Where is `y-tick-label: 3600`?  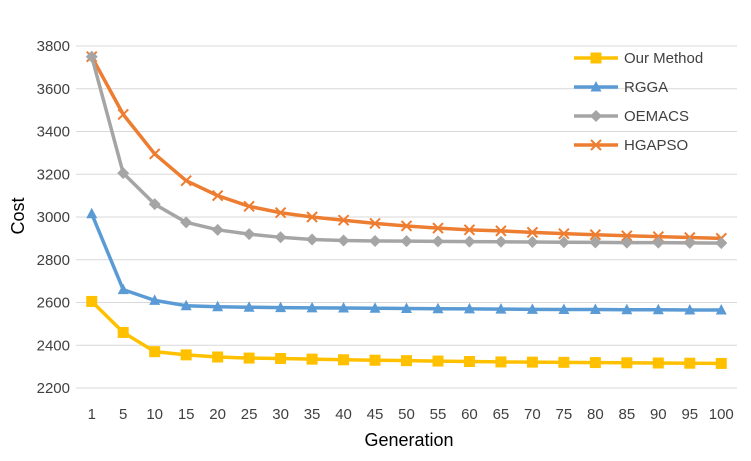
y-tick-label: 3600 is located at coordinates (53, 89).